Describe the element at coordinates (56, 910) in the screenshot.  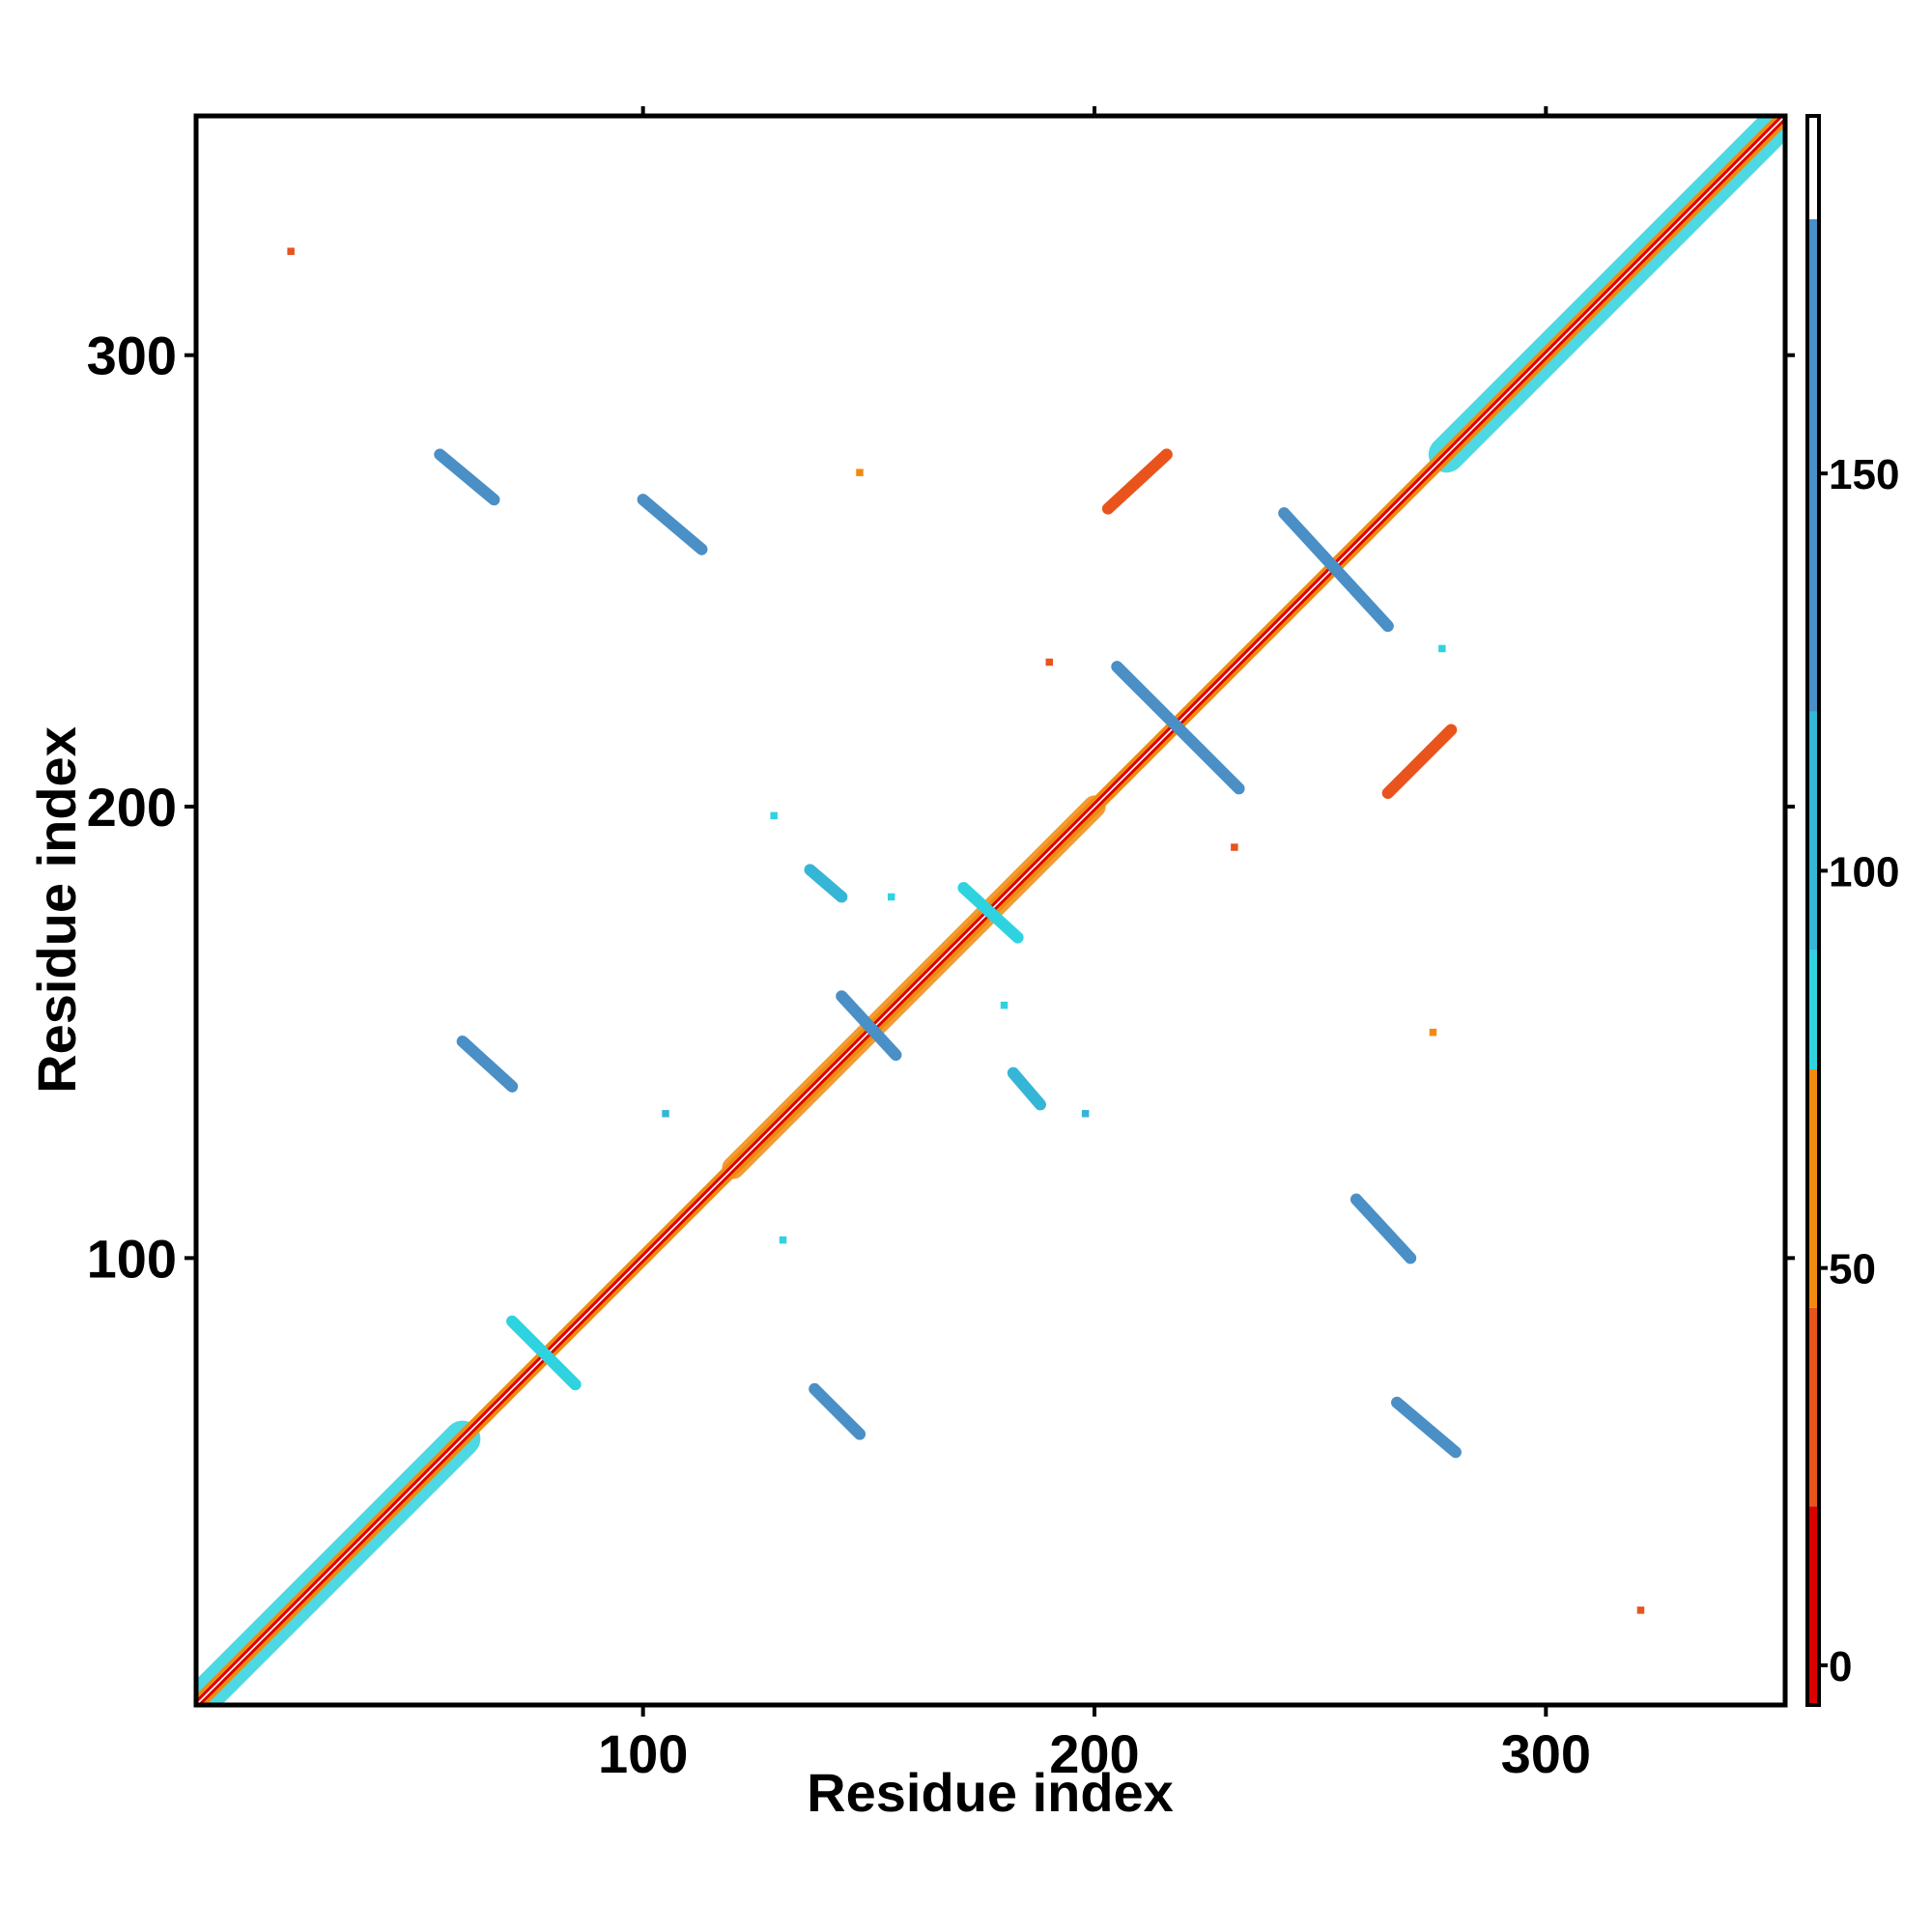
I see `y-axis-label: Residue index` at that location.